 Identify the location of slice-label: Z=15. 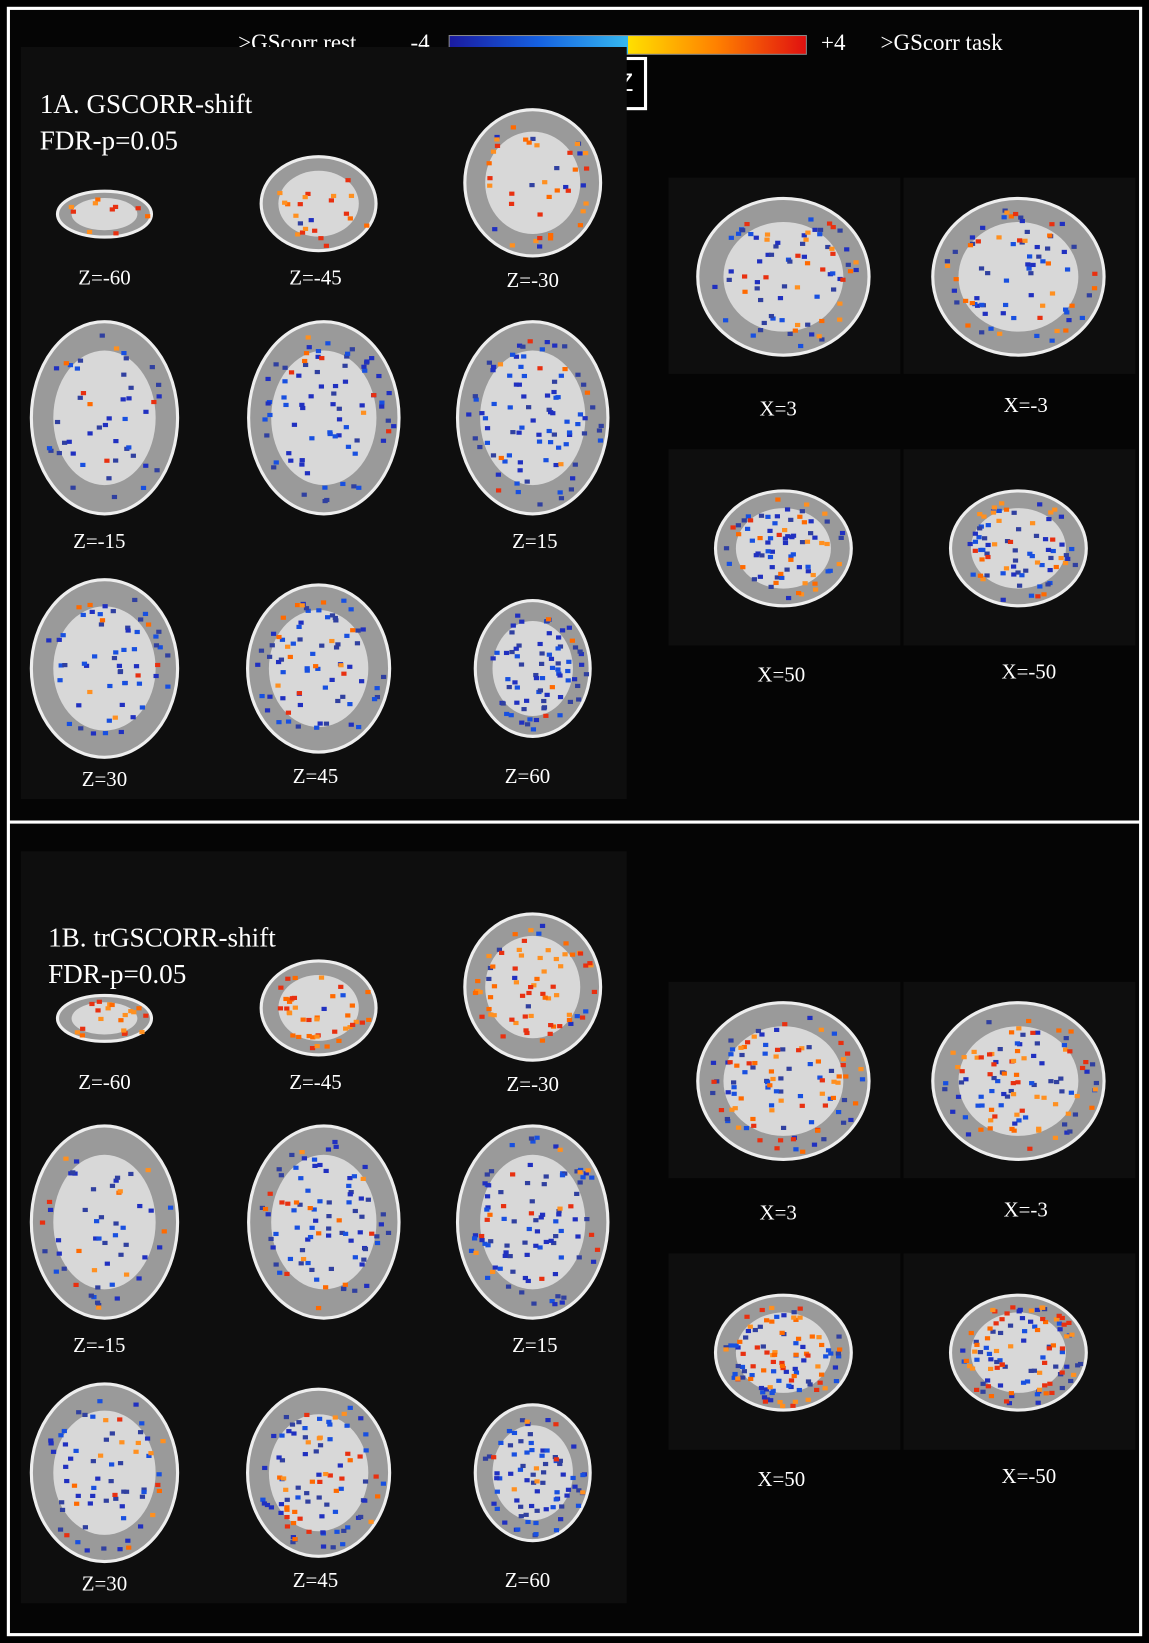
(534, 1345).